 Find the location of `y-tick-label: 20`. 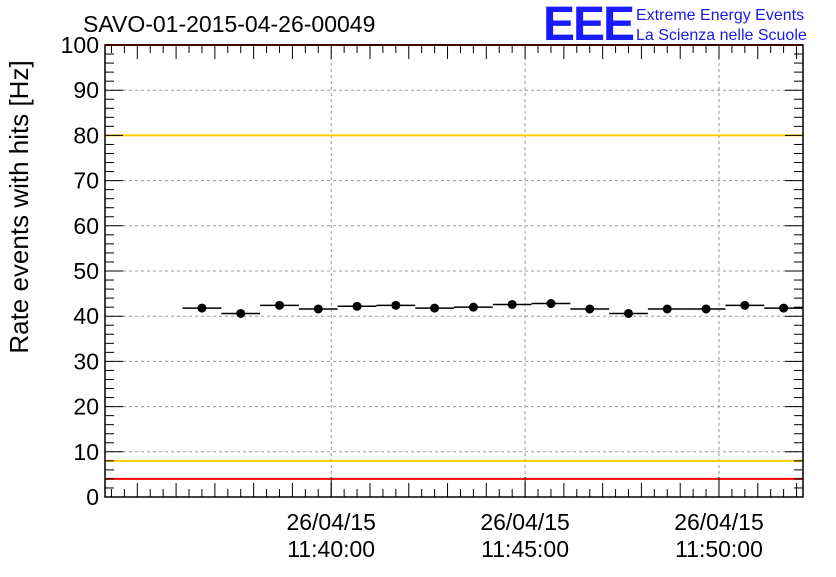

y-tick-label: 20 is located at coordinates (86, 407).